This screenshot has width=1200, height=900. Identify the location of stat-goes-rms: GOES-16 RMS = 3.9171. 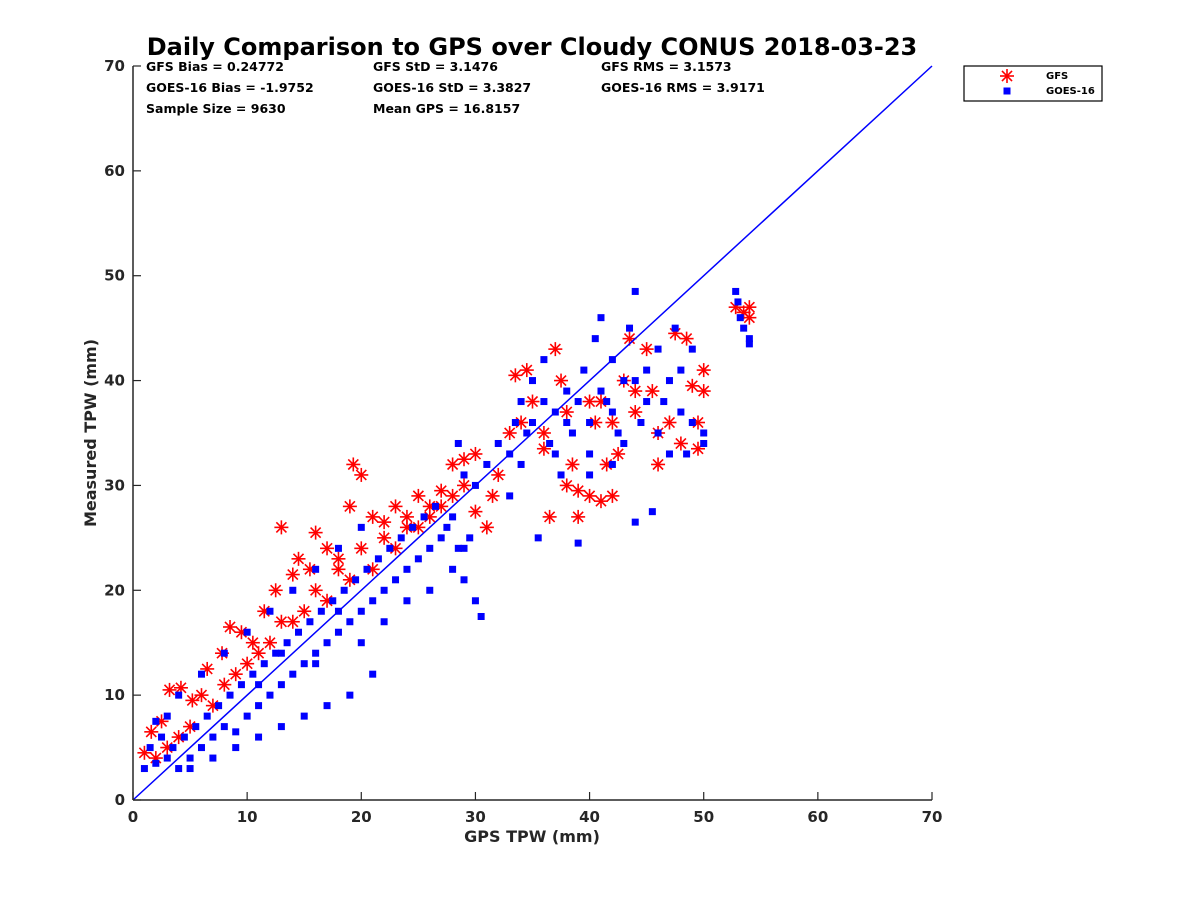
(683, 87).